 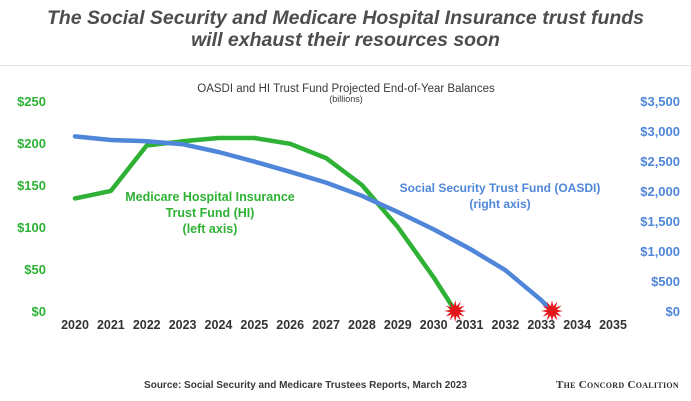 I want to click on left-axis-tick-label: $100, so click(x=31, y=227).